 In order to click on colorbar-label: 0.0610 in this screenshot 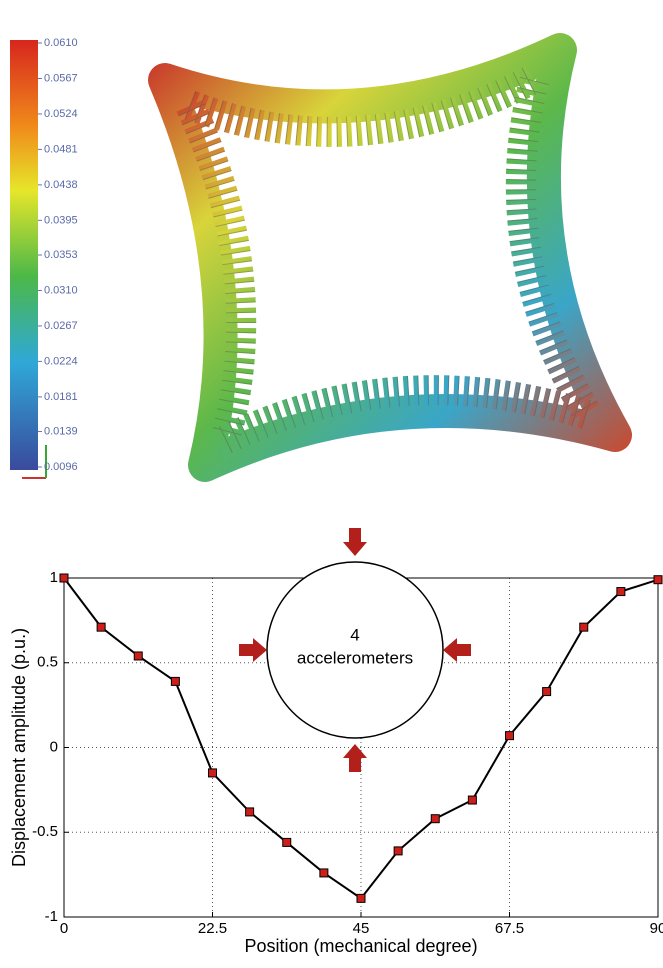, I will do `click(61, 43)`.